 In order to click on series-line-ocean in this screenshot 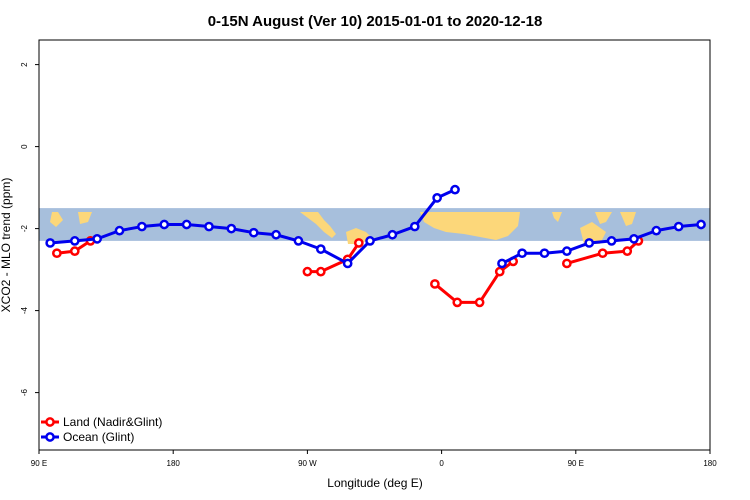, I will do `click(601, 244)`.